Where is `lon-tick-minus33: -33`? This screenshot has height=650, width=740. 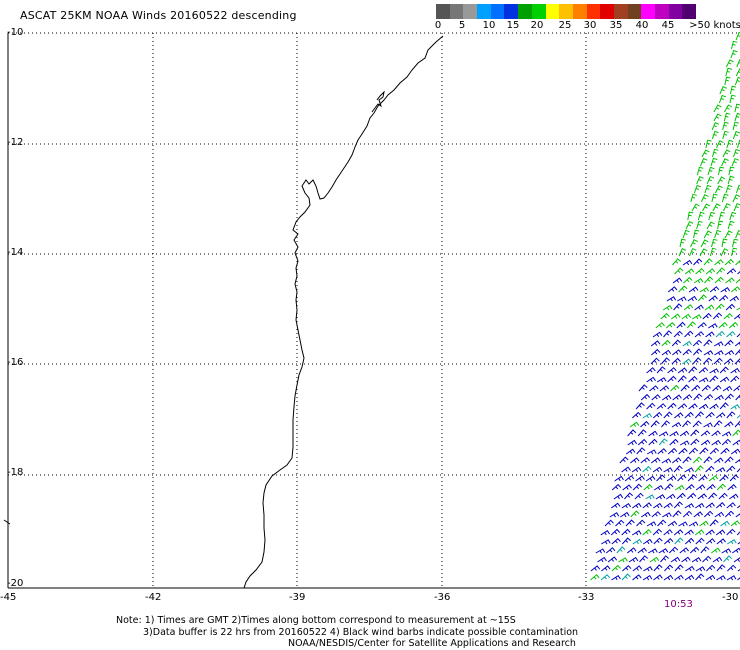 lon-tick-minus33: -33 is located at coordinates (586, 597).